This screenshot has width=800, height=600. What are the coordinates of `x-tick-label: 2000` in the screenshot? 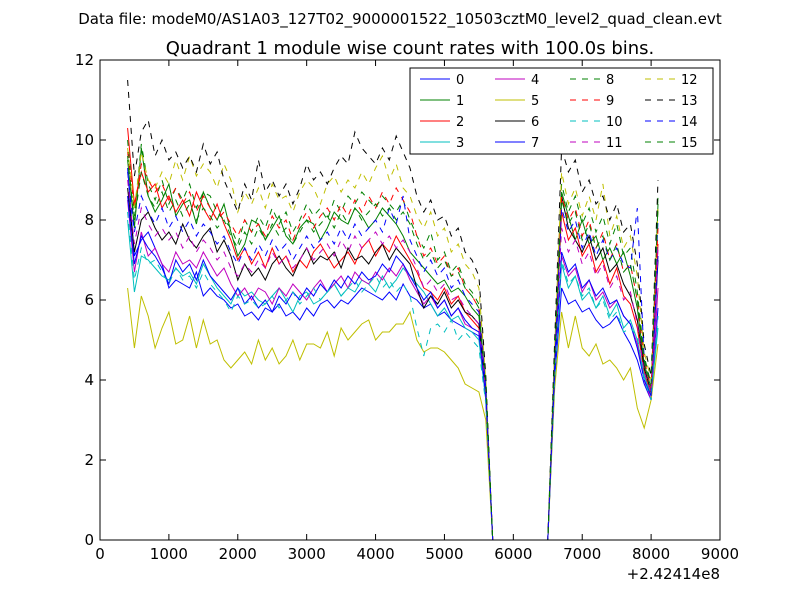 It's located at (238, 554).